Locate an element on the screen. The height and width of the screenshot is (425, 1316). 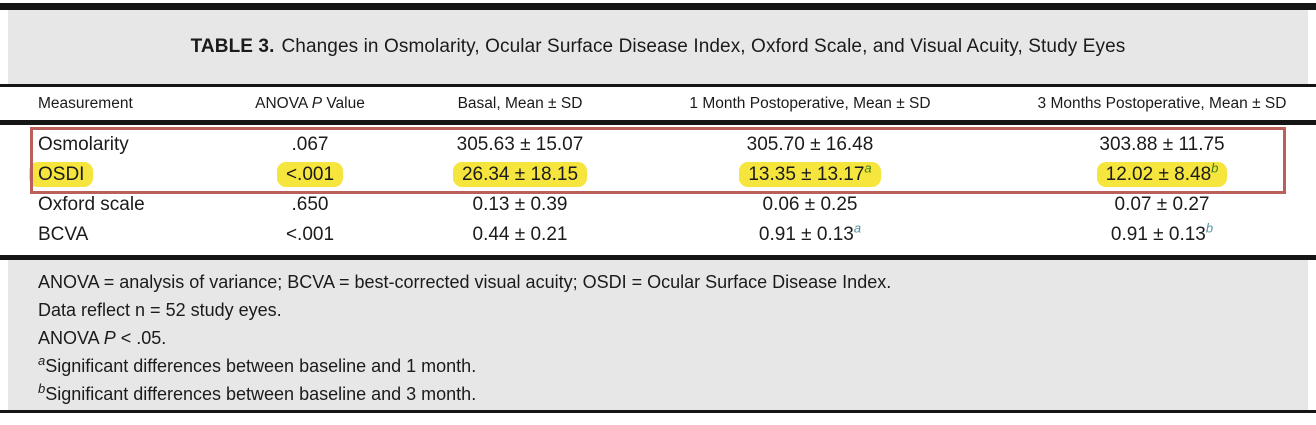
title-divider-rule is located at coordinates (658, 85).